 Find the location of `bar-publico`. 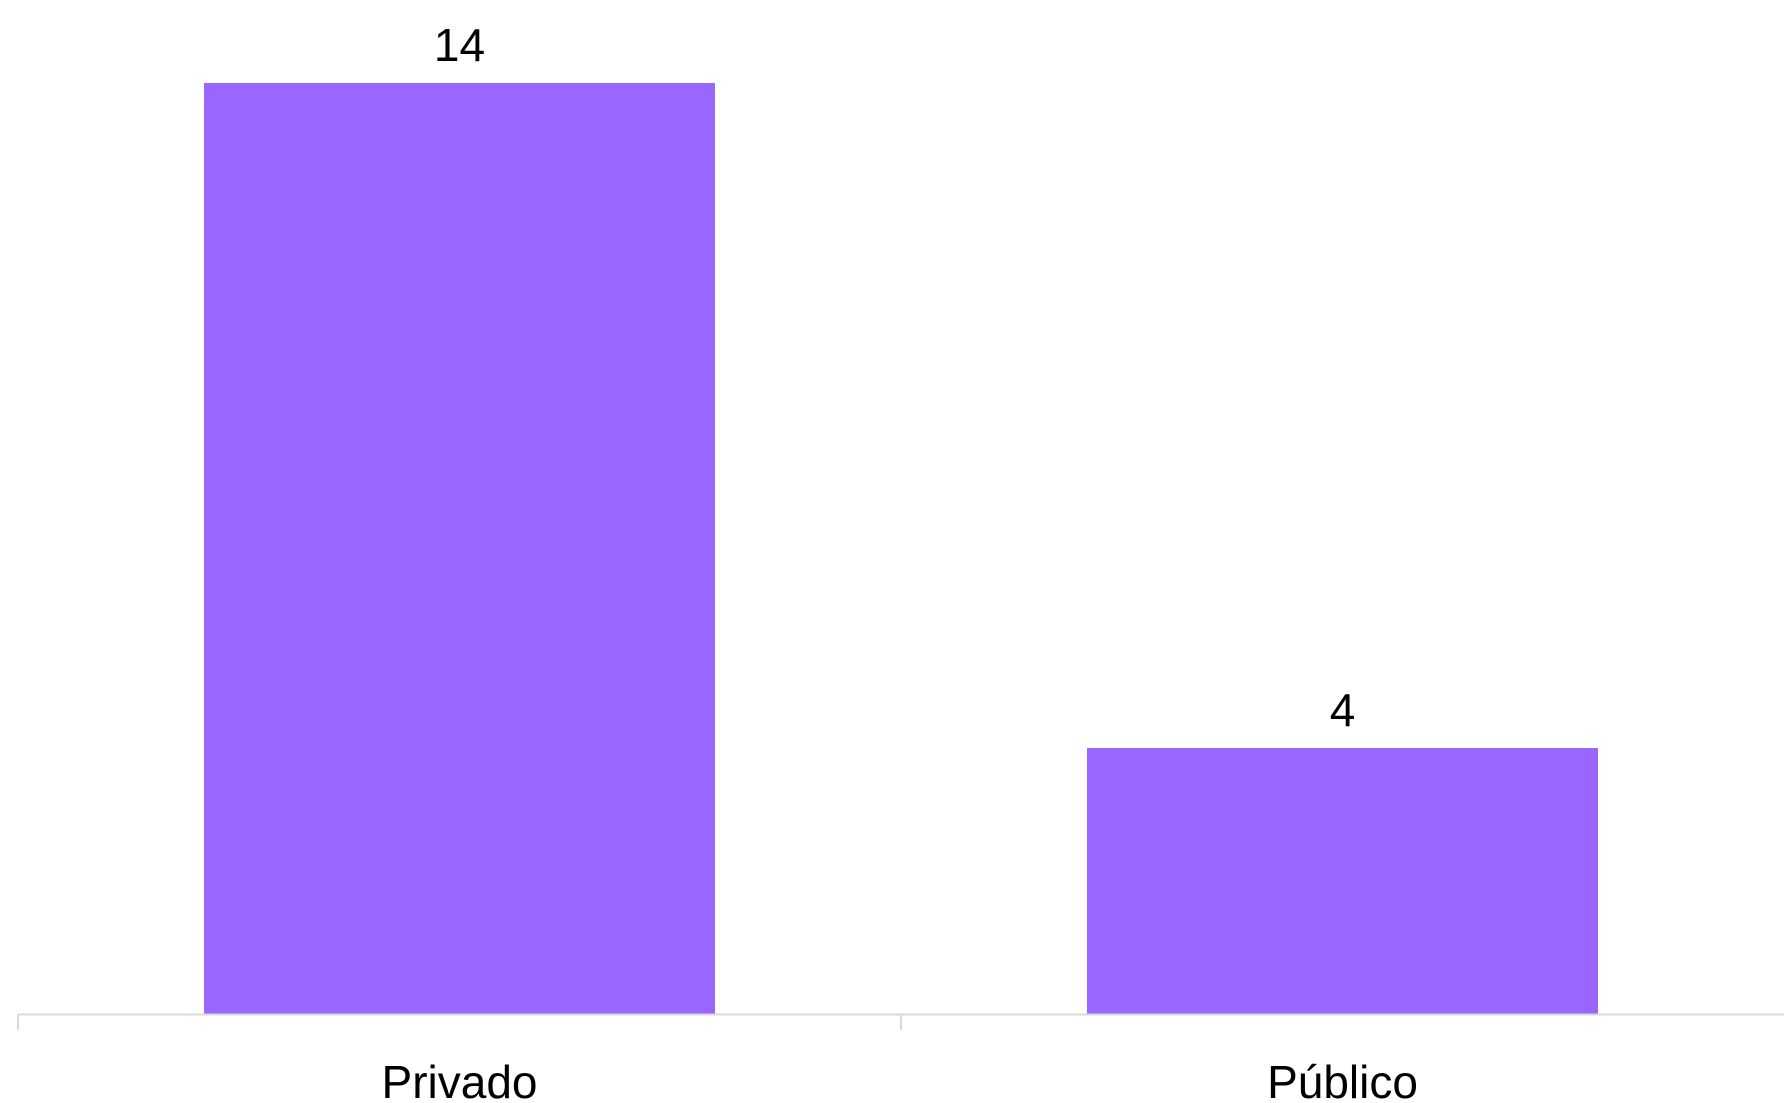

bar-publico is located at coordinates (1342, 881).